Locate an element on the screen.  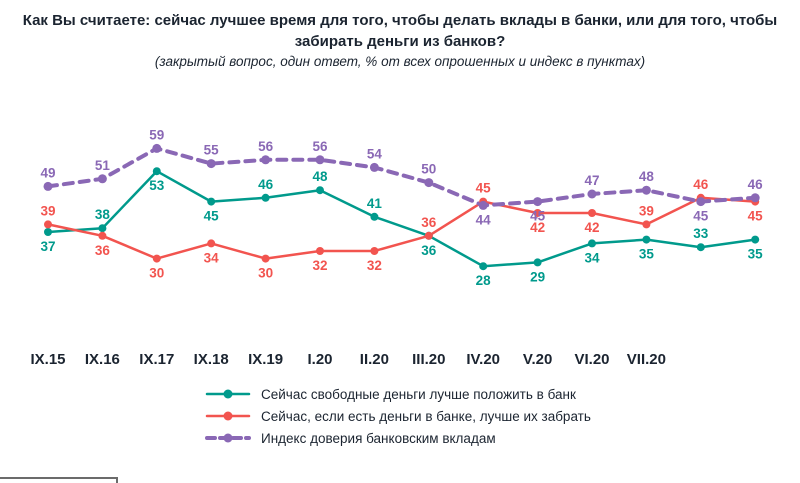
legend-label-trust-index: Индекс доверия банковским вкладам is located at coordinates (378, 438).